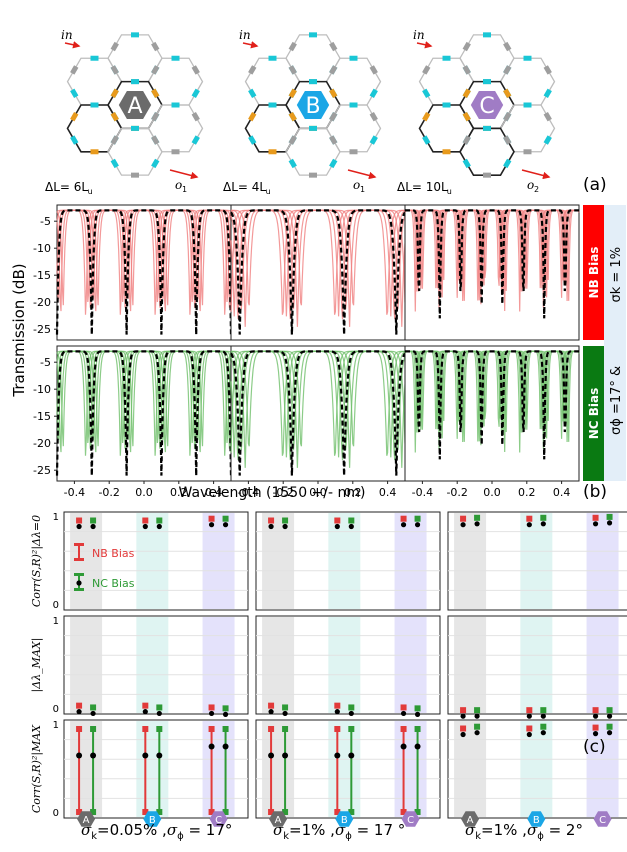 Image resolution: width=627 pixels, height=852 pixels. I want to click on column-title-2: σk=1% ,σϕ = 2°, so click(524, 831).